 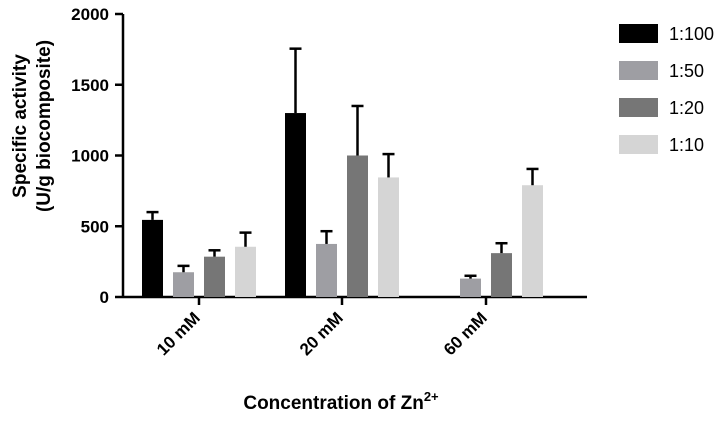 I want to click on y-tick-label: 1000, so click(x=90, y=156).